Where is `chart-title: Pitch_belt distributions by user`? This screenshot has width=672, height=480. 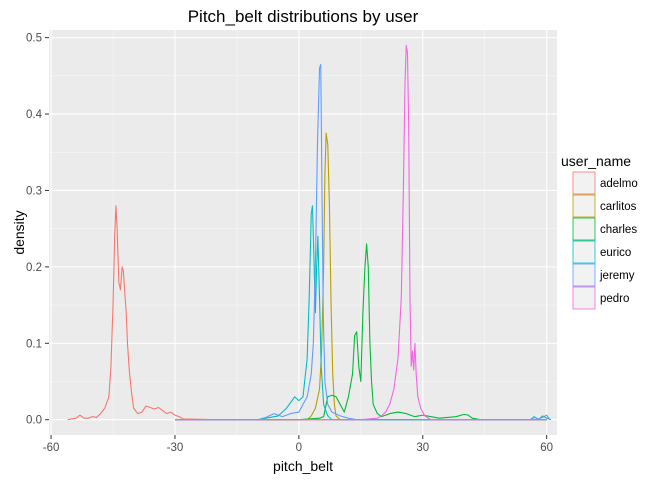
chart-title: Pitch_belt distributions by user is located at coordinates (303, 16).